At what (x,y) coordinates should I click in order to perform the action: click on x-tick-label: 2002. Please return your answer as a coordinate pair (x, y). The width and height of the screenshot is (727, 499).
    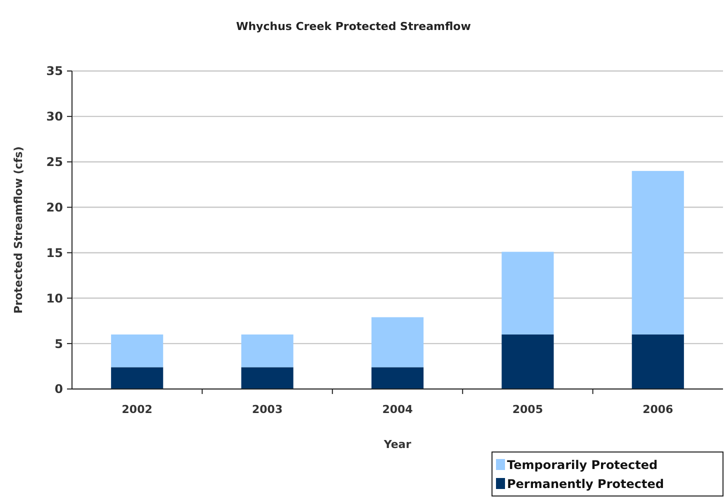
    Looking at the image, I should click on (137, 409).